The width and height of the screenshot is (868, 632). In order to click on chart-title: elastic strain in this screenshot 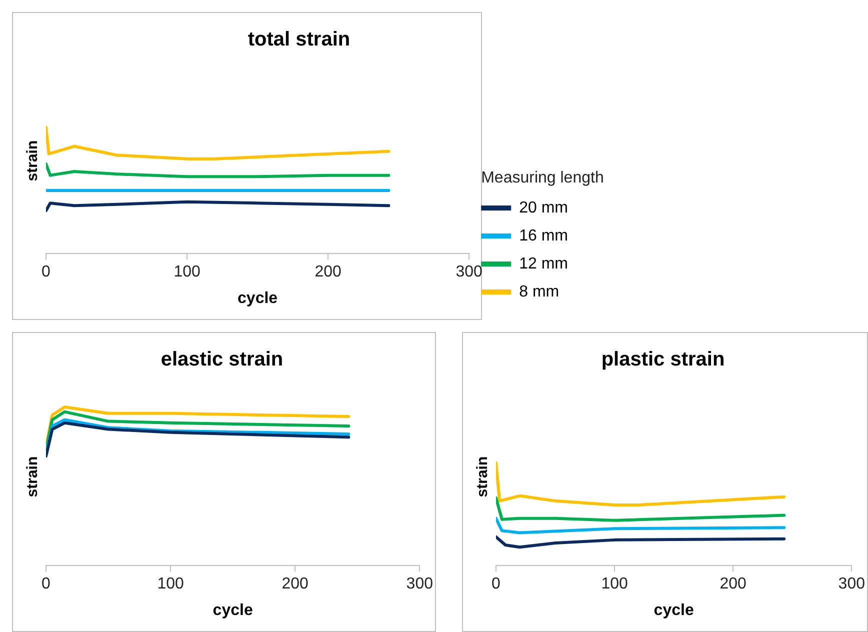, I will do `click(222, 359)`.